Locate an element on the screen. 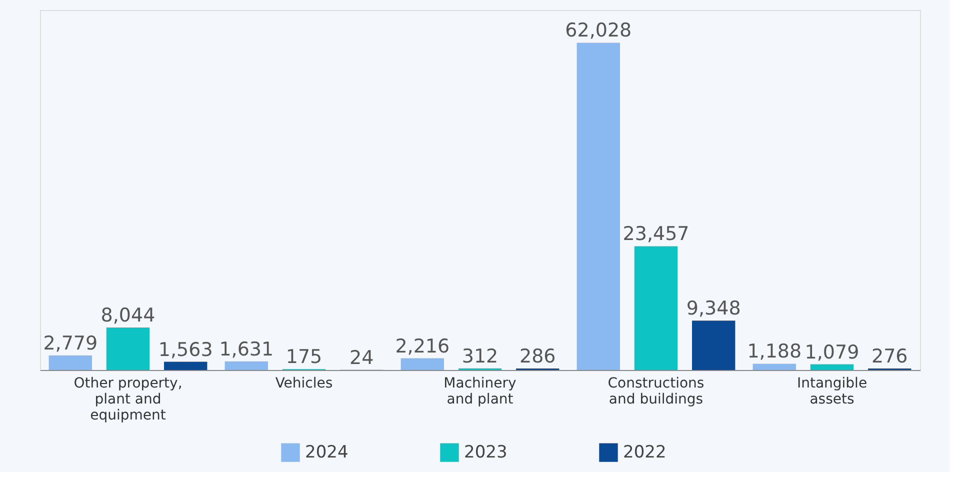 This screenshot has height=493, width=964. data-label: 1,079 is located at coordinates (832, 352).